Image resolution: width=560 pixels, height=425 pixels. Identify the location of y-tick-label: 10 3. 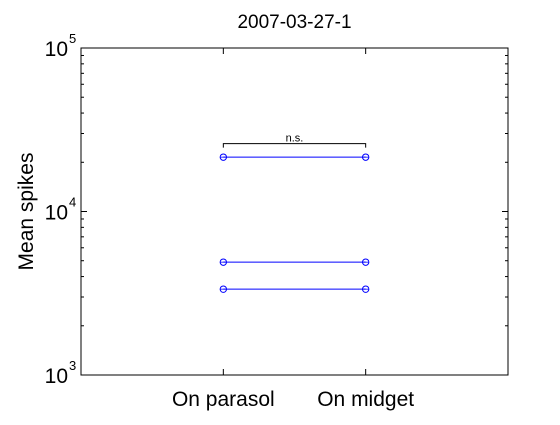
(61, 373).